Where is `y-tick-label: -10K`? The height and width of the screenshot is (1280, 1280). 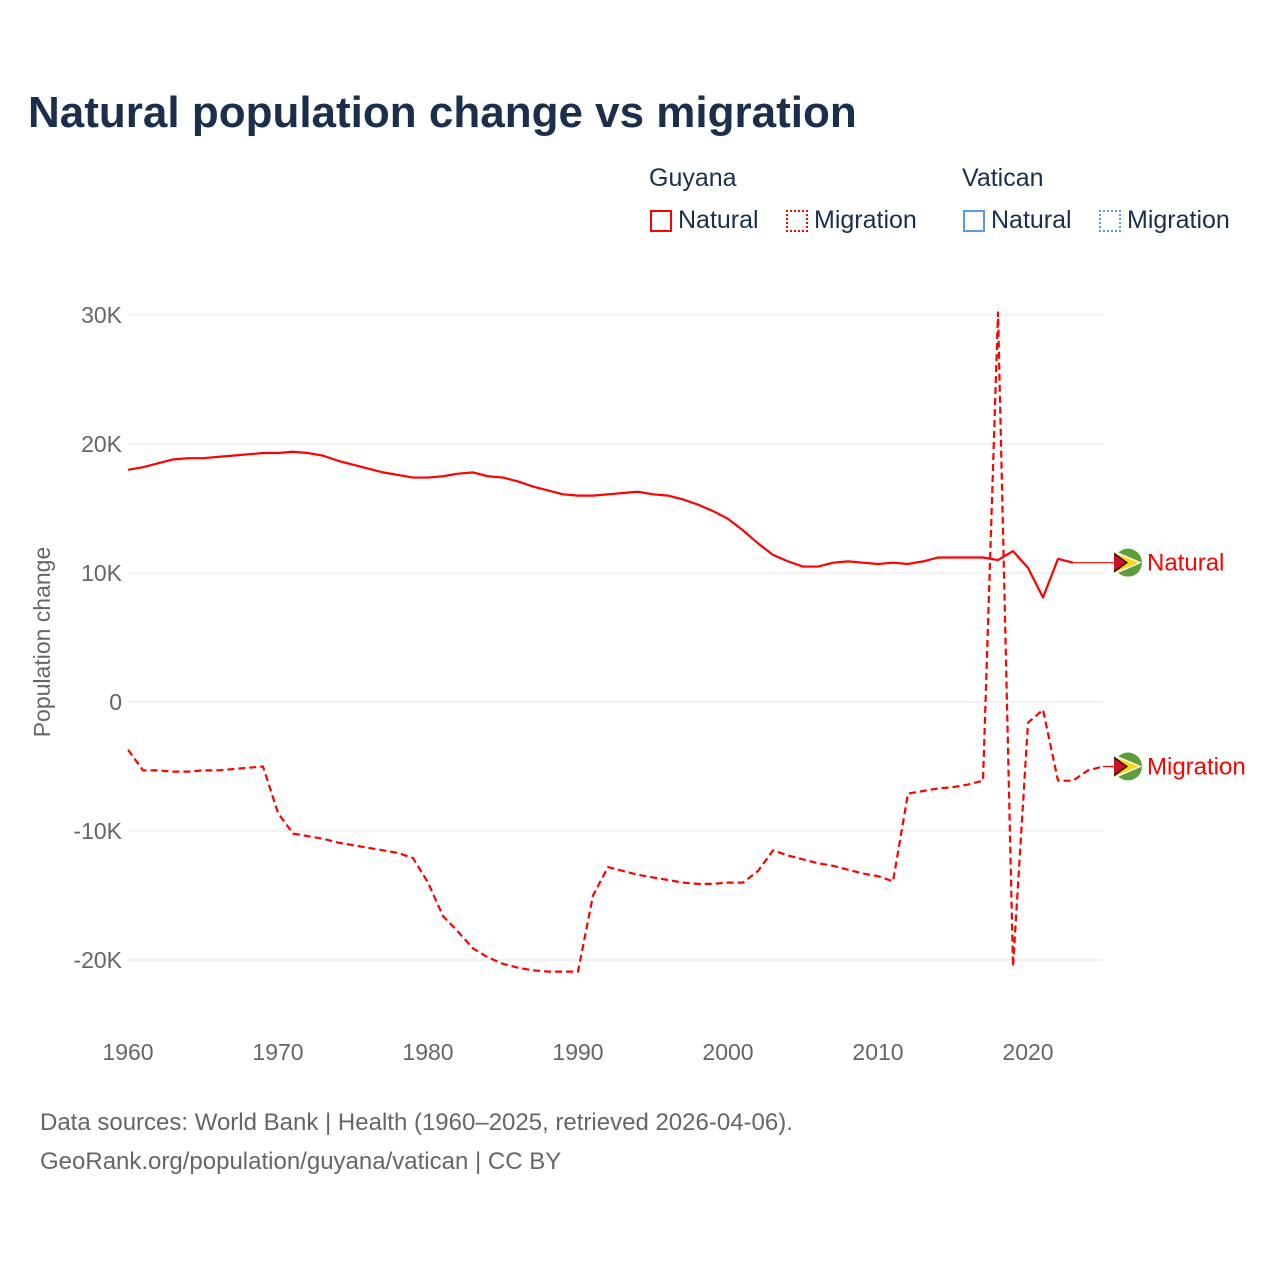 y-tick-label: -10K is located at coordinates (97, 831).